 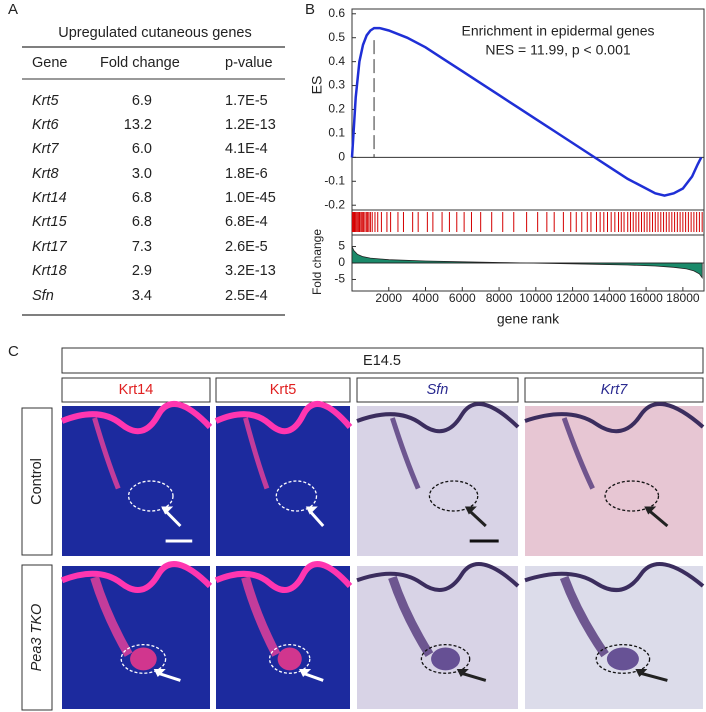 What do you see at coordinates (334, 204) in the screenshot?
I see `y-tick-label: -0.2` at bounding box center [334, 204].